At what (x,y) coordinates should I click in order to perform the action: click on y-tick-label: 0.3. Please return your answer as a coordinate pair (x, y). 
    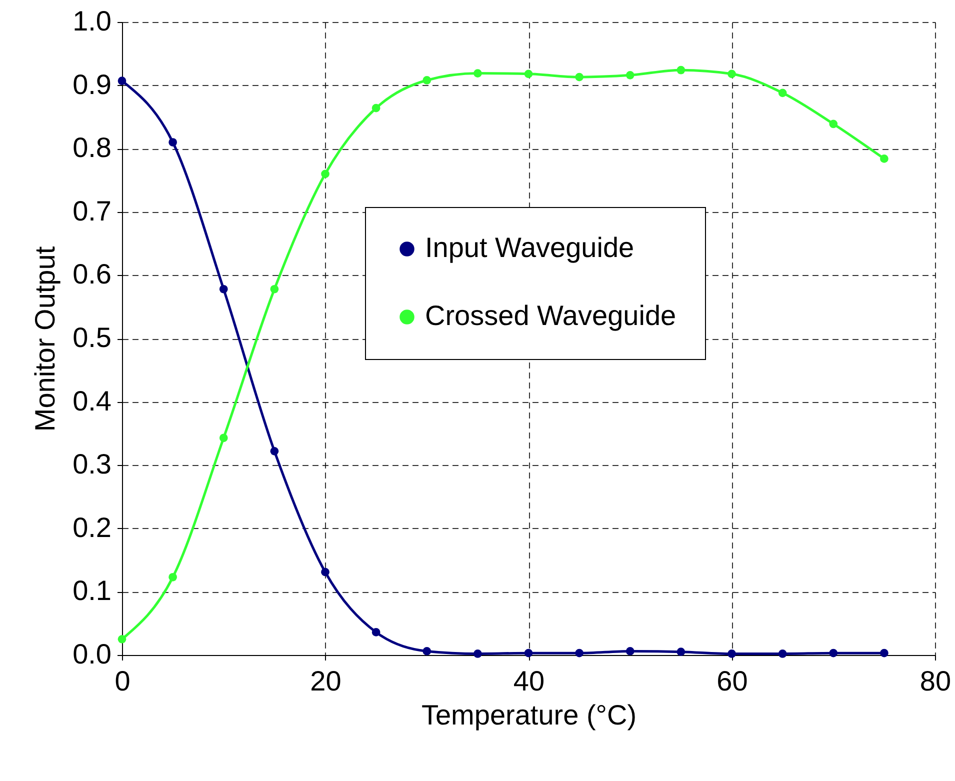
    Looking at the image, I should click on (92, 464).